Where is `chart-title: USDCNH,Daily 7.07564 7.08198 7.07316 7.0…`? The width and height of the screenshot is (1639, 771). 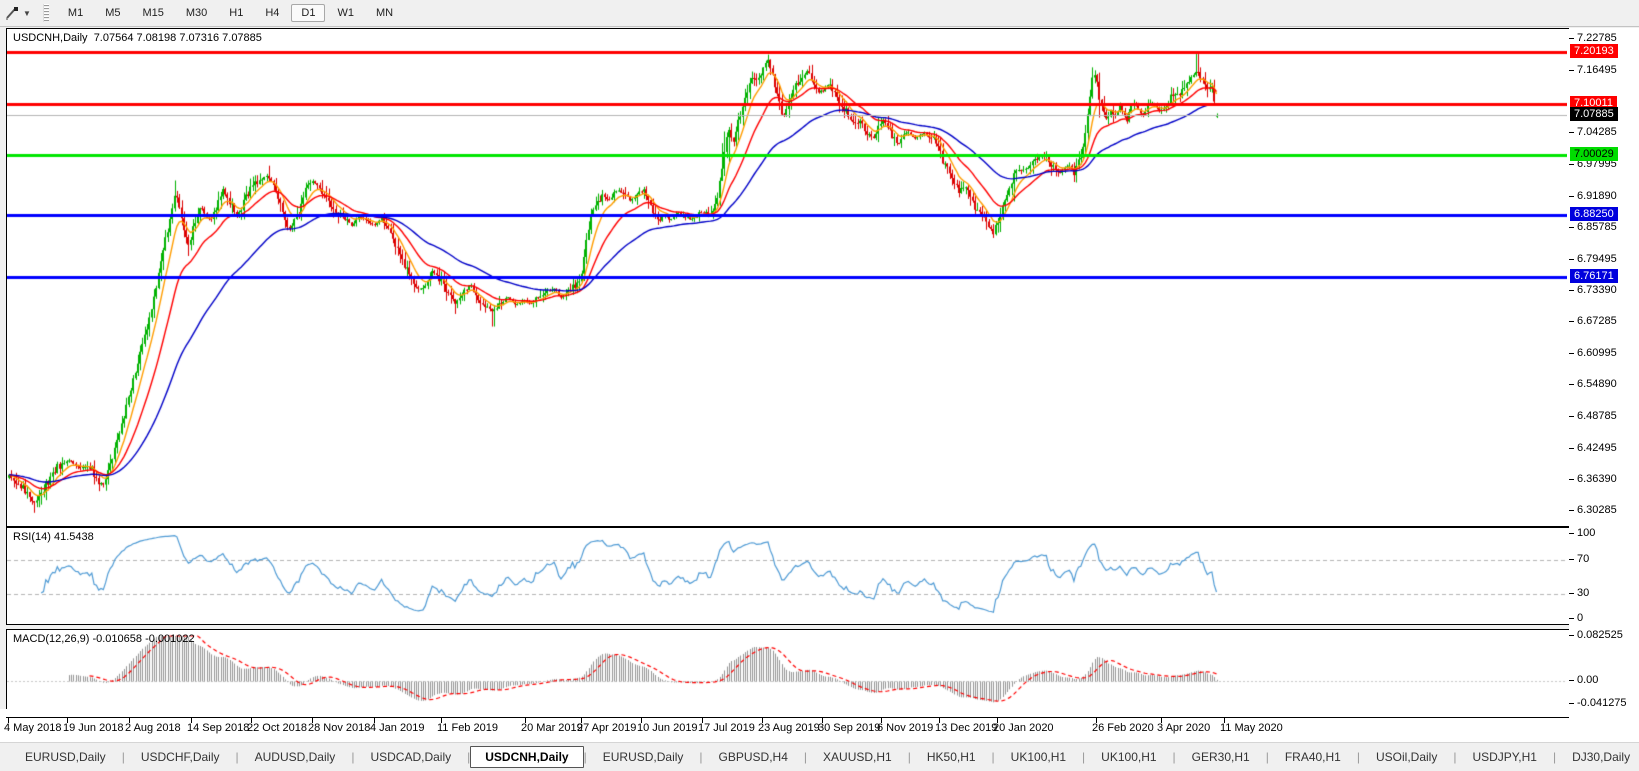
chart-title: USDCNH,Daily 7.07564 7.08198 7.07316 7.0… is located at coordinates (137, 38).